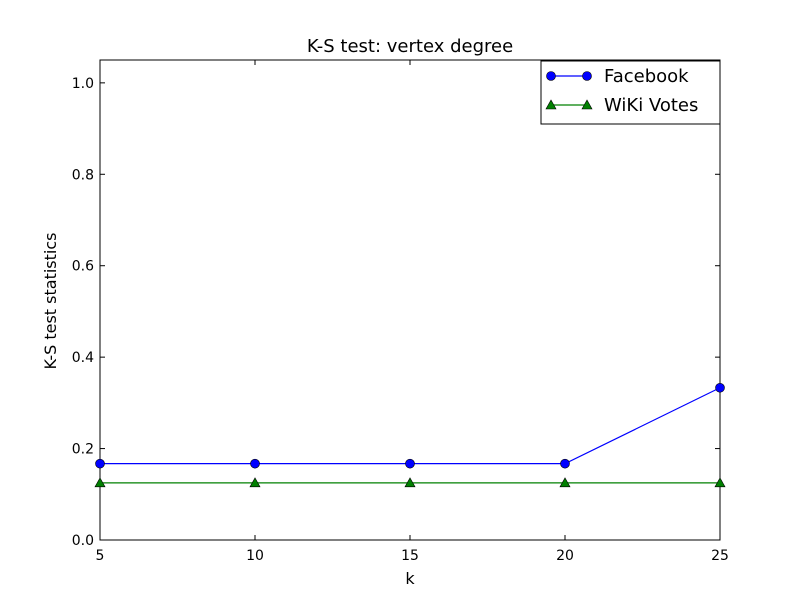 This screenshot has width=800, height=600. I want to click on chart-title: K-S test: vertex degree, so click(410, 46).